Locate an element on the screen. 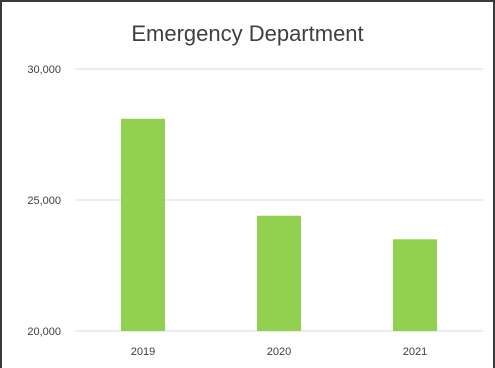  chart-title: Emergency Department is located at coordinates (247, 33).